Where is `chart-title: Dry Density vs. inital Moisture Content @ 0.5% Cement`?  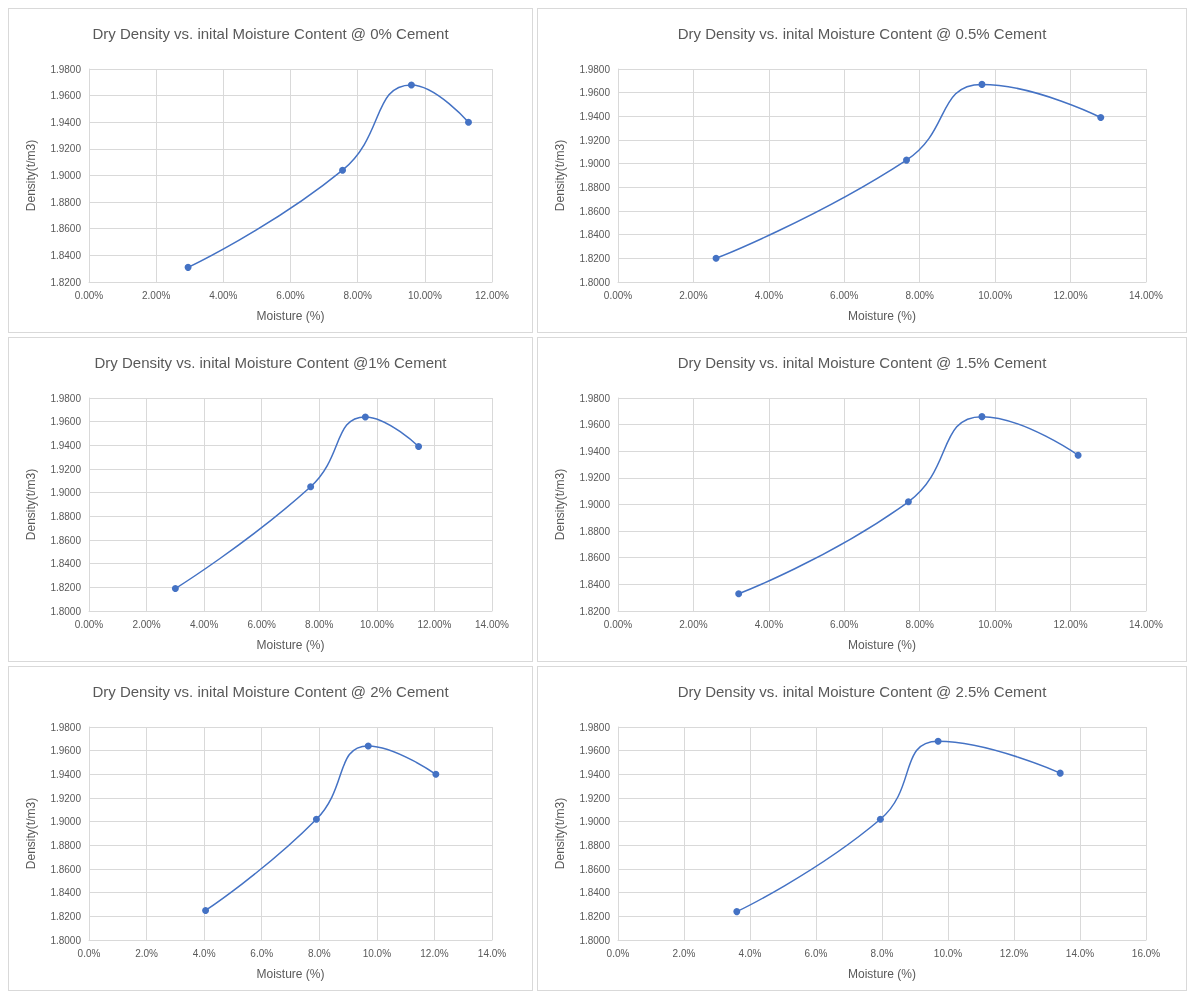 chart-title: Dry Density vs. inital Moisture Content @ 0.5% Cement is located at coordinates (862, 33).